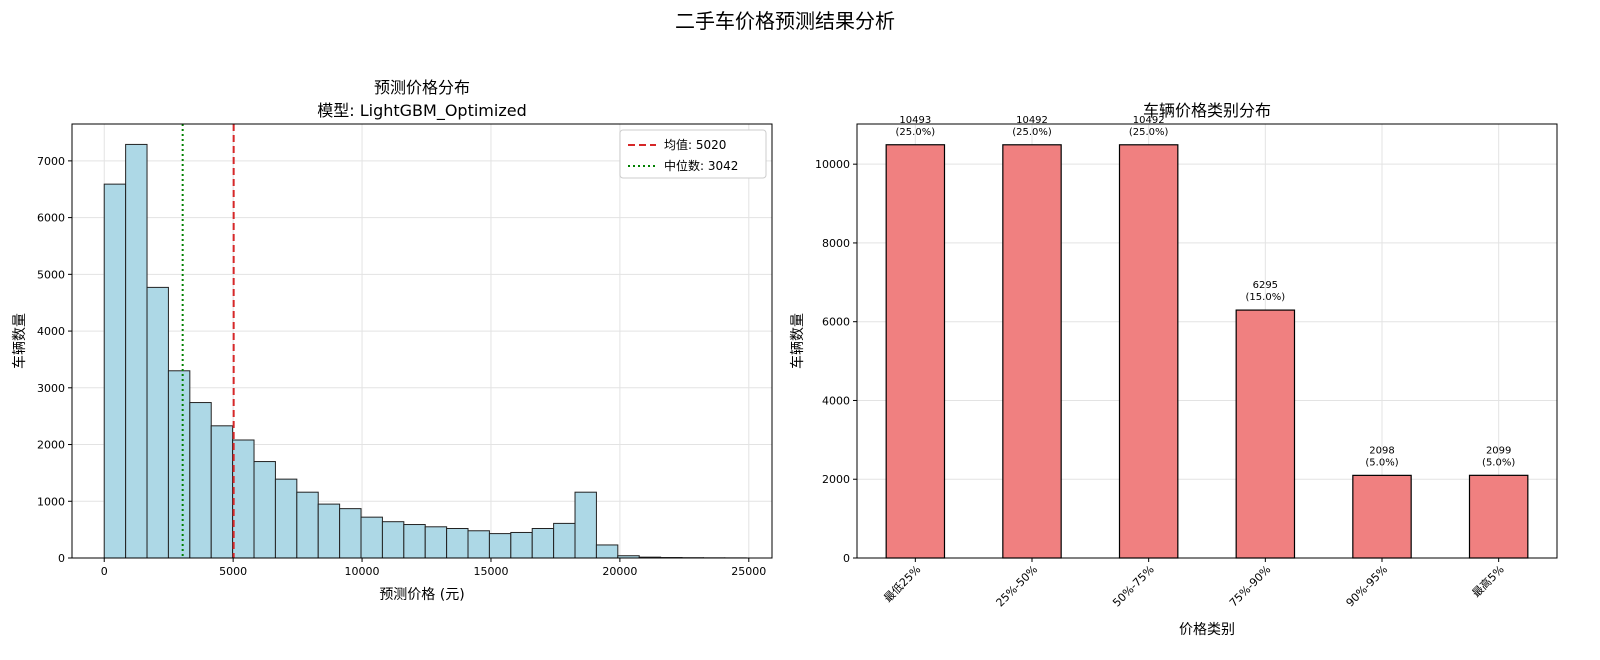 The width and height of the screenshot is (1600, 660). Describe the element at coordinates (701, 165) in the screenshot. I see `legend-median-label: 中位数: 3042` at that location.